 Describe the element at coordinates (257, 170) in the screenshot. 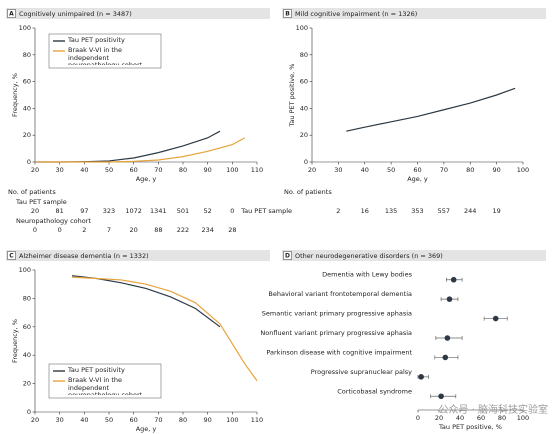

I see `x-tick-label: 110` at that location.